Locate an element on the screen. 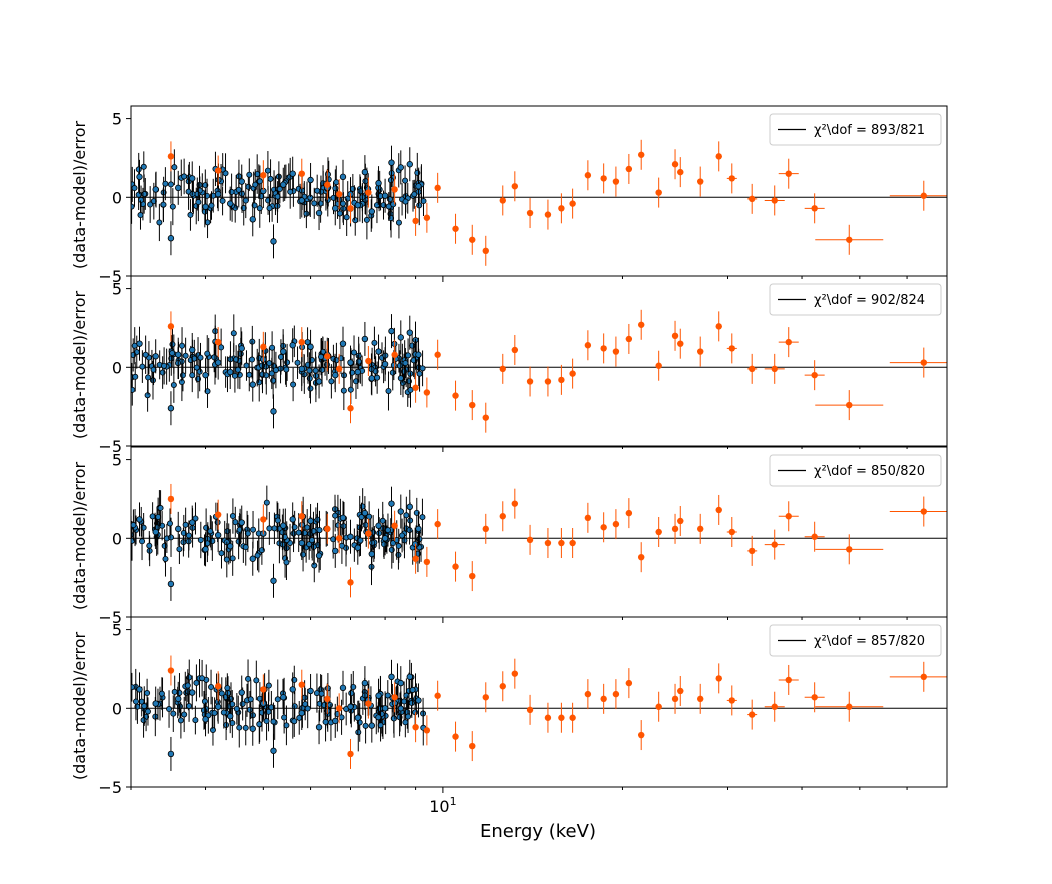  y-axis-label: (data-model)/error is located at coordinates (79, 194).